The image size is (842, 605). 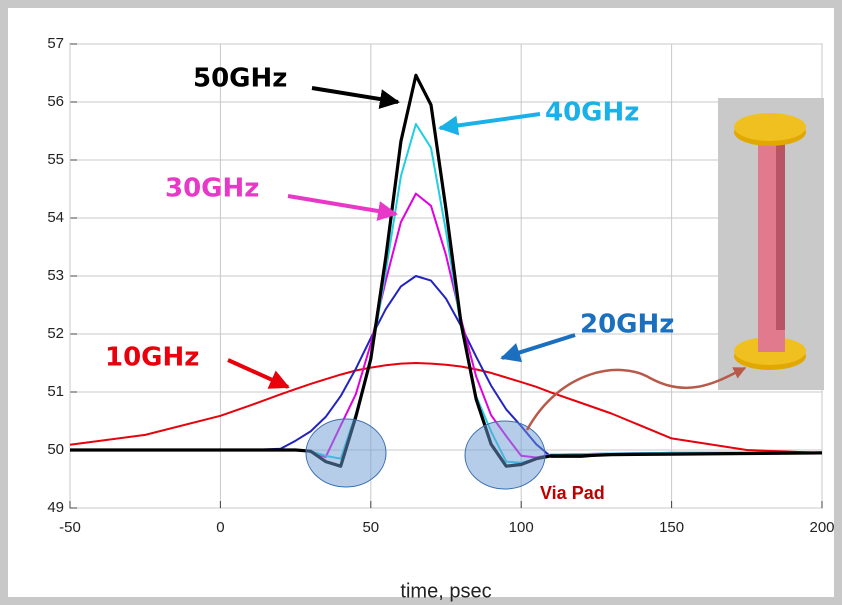 What do you see at coordinates (627, 325) in the screenshot?
I see `annotation: 20GHz` at bounding box center [627, 325].